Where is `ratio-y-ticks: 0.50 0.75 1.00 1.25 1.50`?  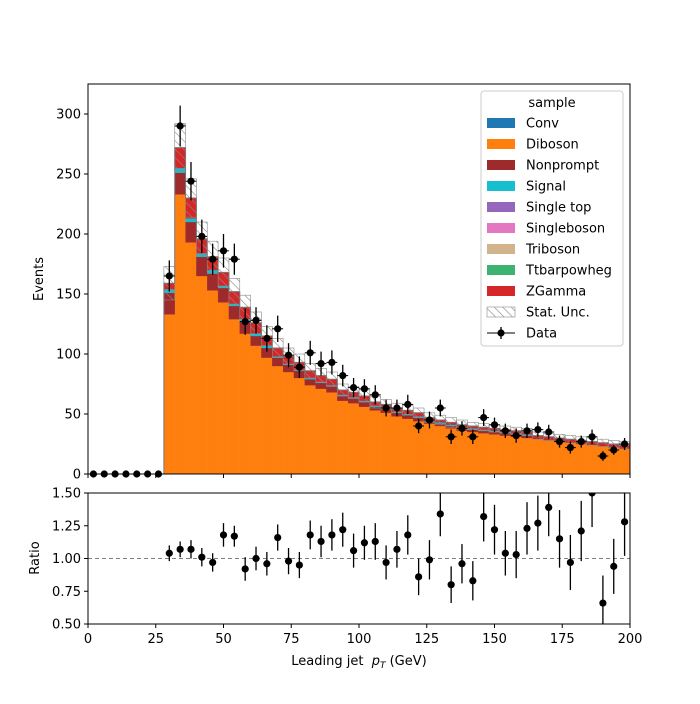
ratio-y-ticks: 0.50 0.75 1.00 1.25 1.50 is located at coordinates (70, 560).